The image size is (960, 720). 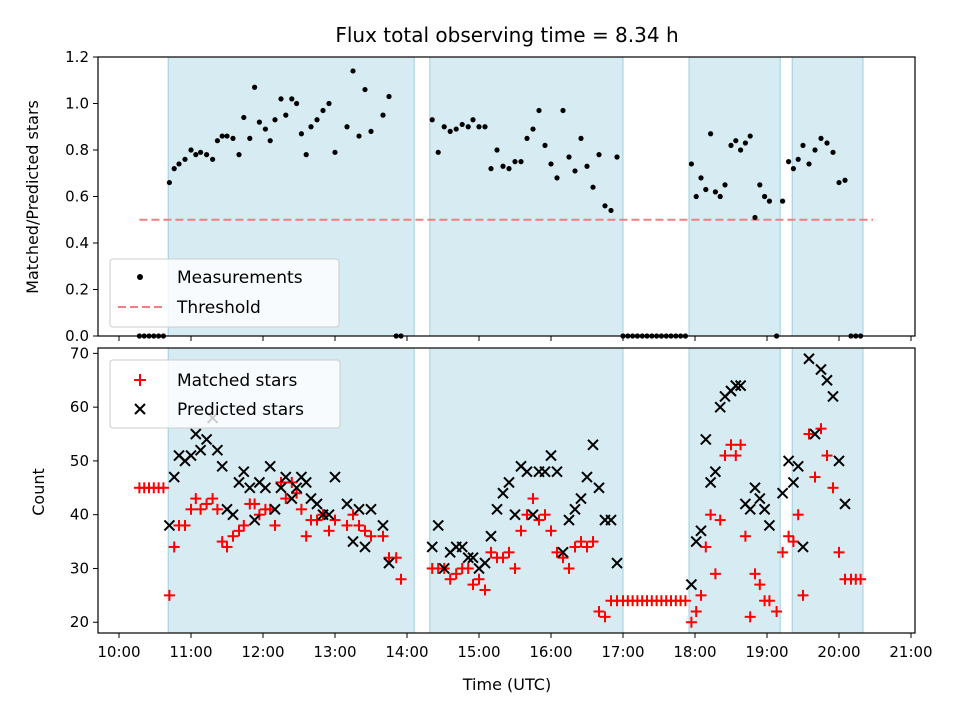 I want to click on bottom-y-tick-label: 50, so click(x=79, y=461).